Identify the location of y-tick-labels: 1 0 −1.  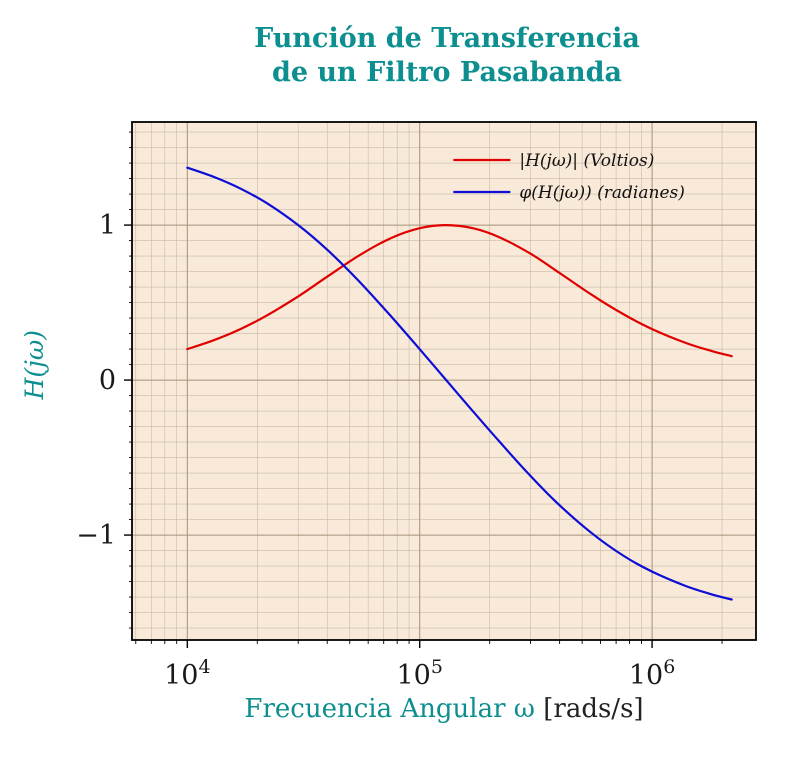
(96, 380).